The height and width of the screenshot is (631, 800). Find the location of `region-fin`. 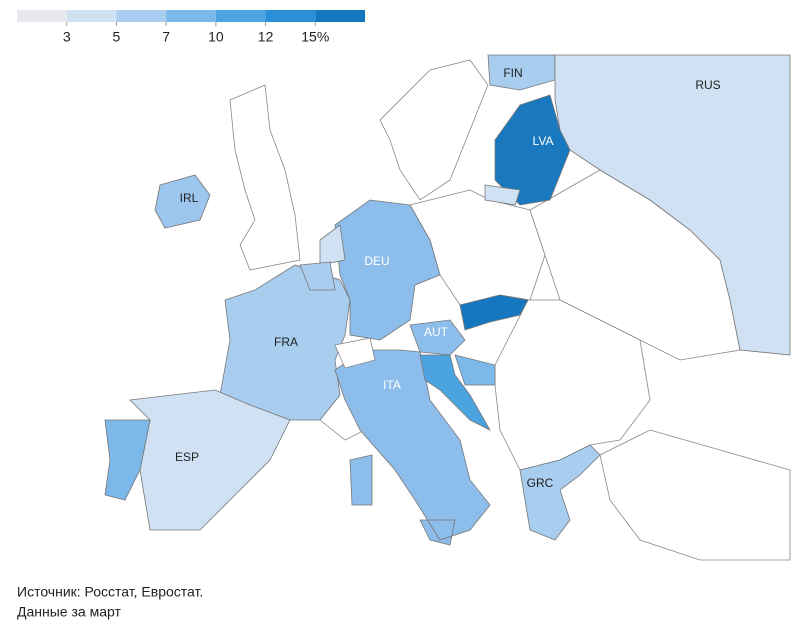

region-fin is located at coordinates (521, 72).